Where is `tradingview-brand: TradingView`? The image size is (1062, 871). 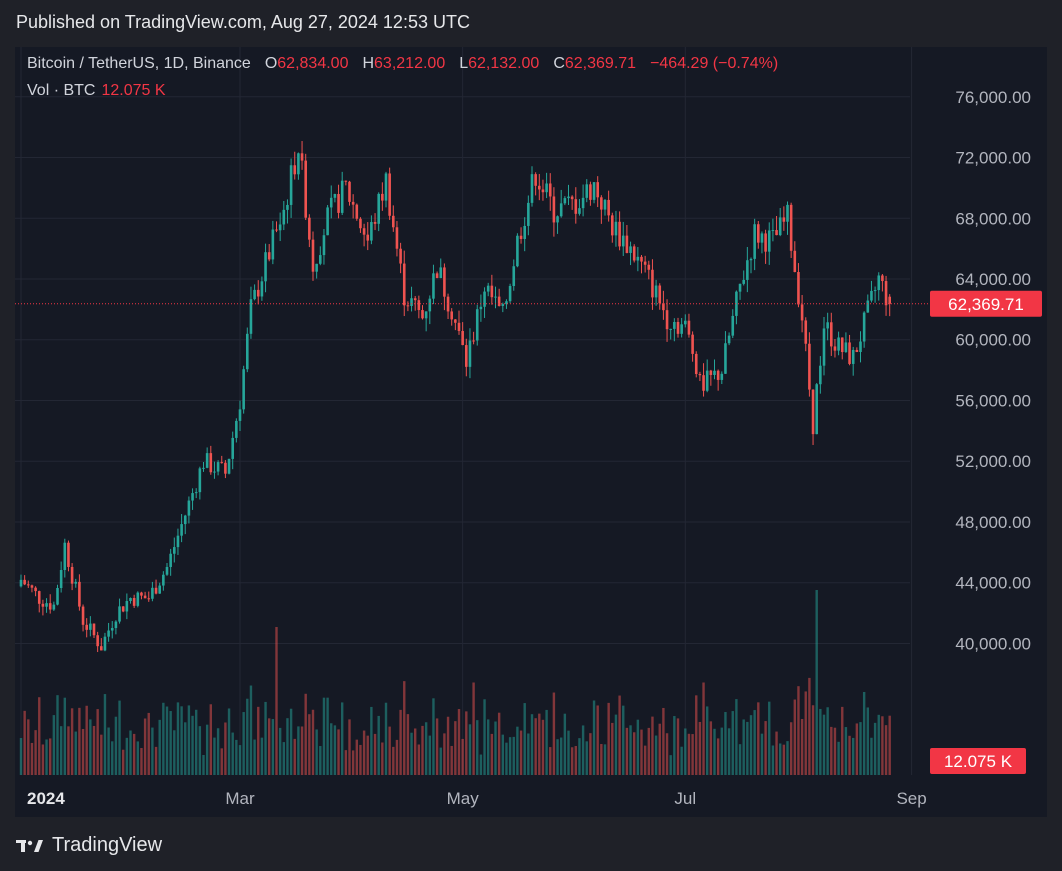
tradingview-brand: TradingView is located at coordinates (89, 845).